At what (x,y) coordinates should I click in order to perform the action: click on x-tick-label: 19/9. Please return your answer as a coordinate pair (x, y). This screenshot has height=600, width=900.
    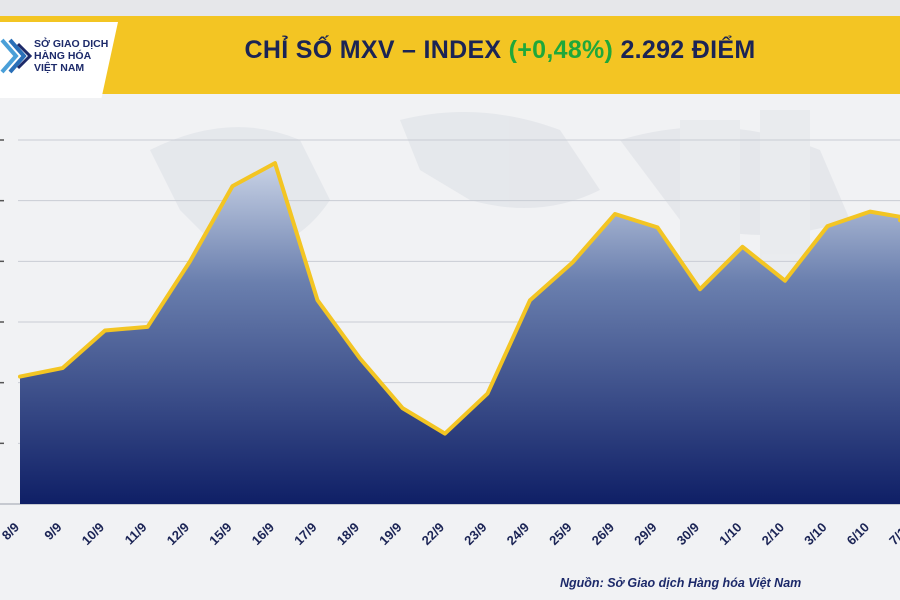
    Looking at the image, I should click on (390, 534).